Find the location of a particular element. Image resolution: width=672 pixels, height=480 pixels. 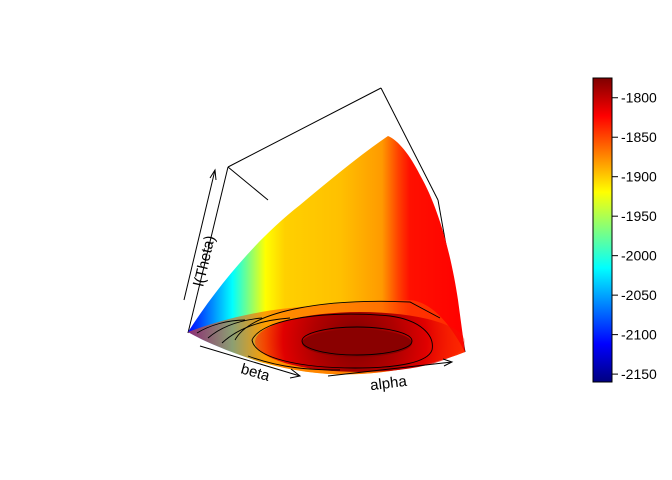

colorbar-frame is located at coordinates (602, 230).